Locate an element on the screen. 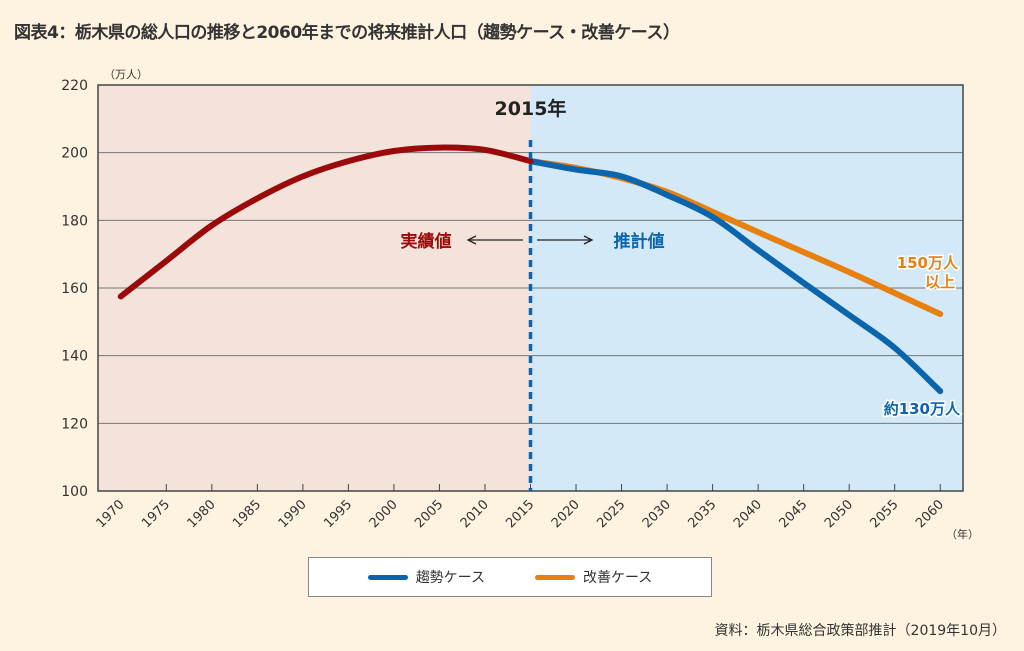 This screenshot has width=1024, height=651. x-tick-label: 2045 is located at coordinates (793, 514).